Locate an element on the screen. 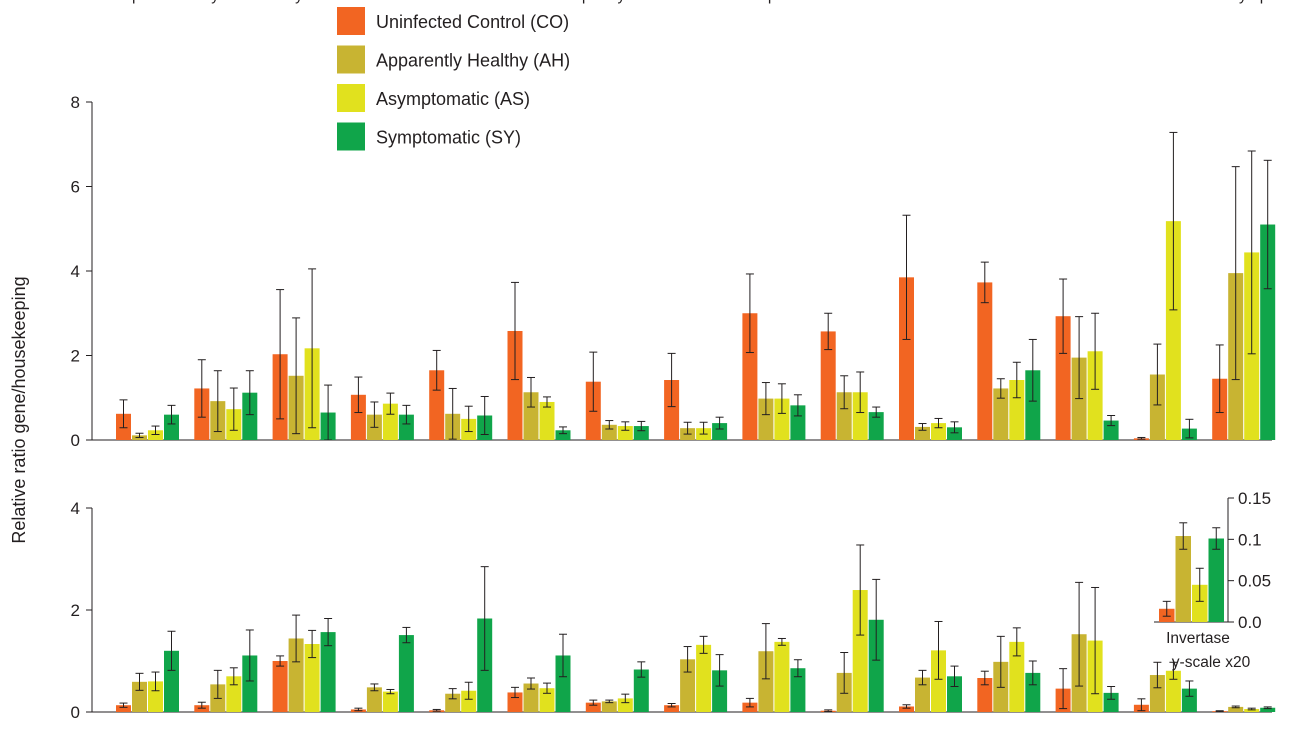  x-tick-label-erf1: ERF1 is located at coordinates (540, 2).